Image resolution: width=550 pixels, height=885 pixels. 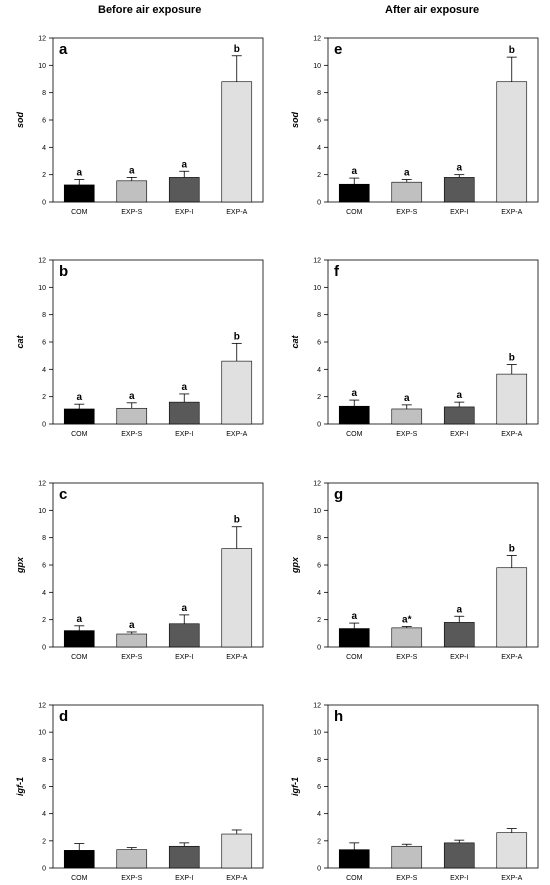 What do you see at coordinates (337, 271) in the screenshot?
I see `panel-letter: f` at bounding box center [337, 271].